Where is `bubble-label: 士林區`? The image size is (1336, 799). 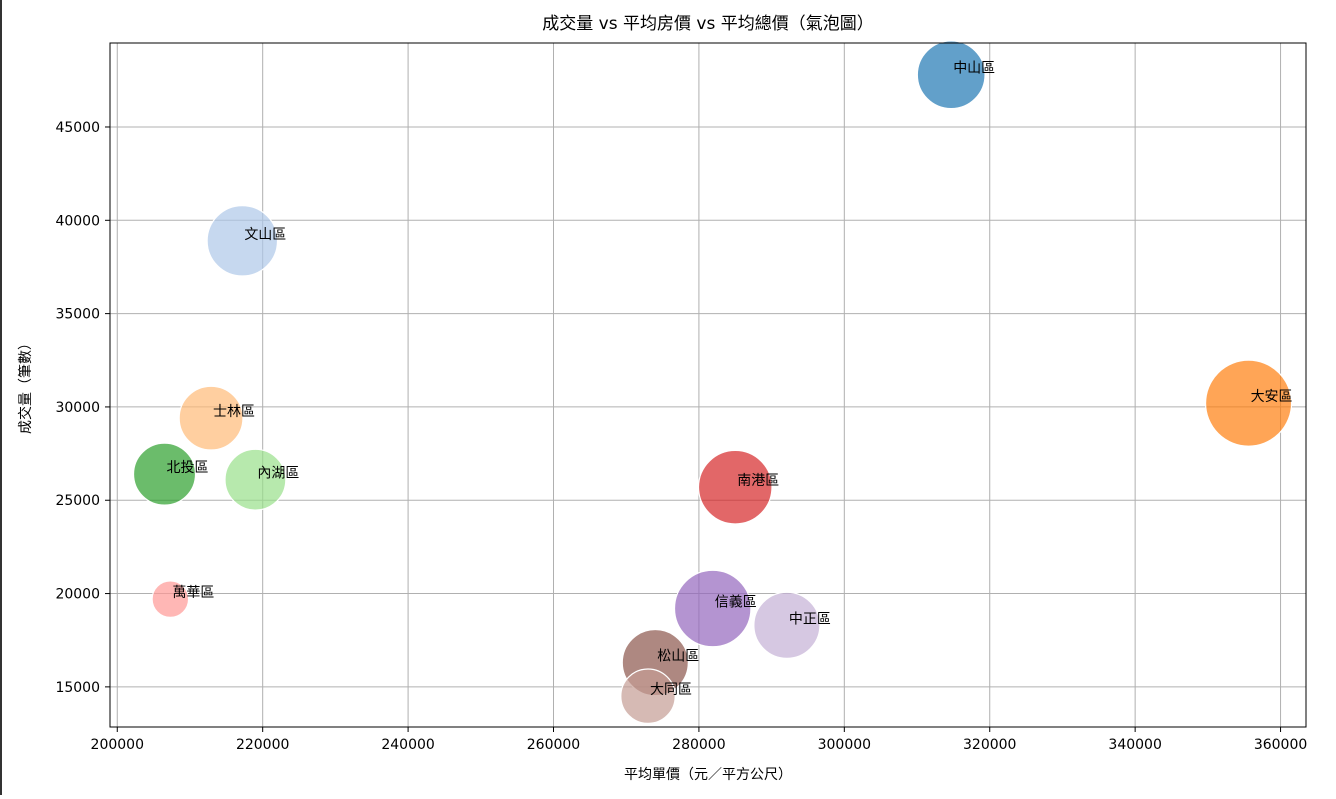
bubble-label: 士林區 is located at coordinates (234, 412).